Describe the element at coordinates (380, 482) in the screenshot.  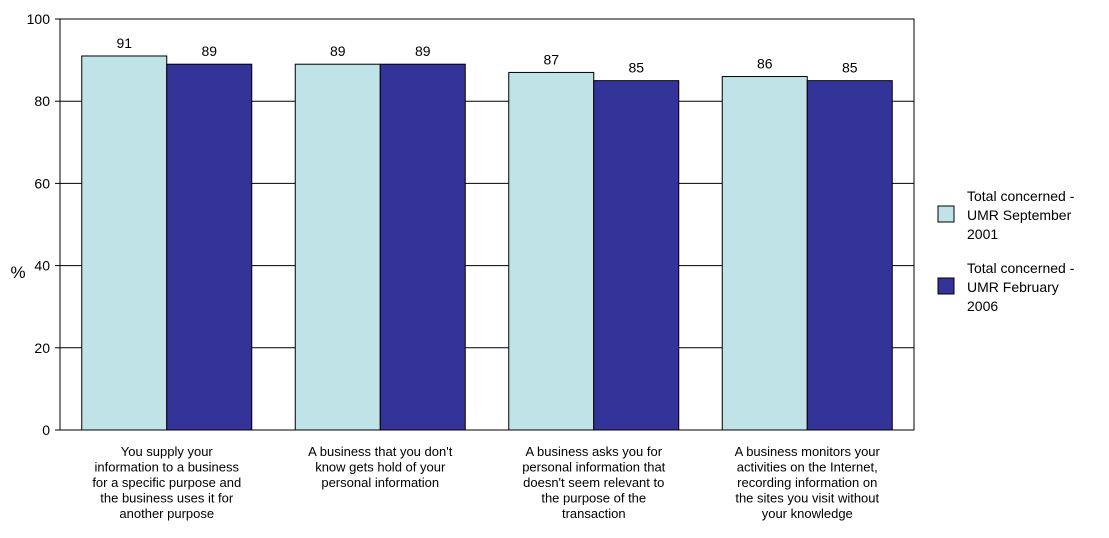
I see `x-tick-label: personal information` at that location.